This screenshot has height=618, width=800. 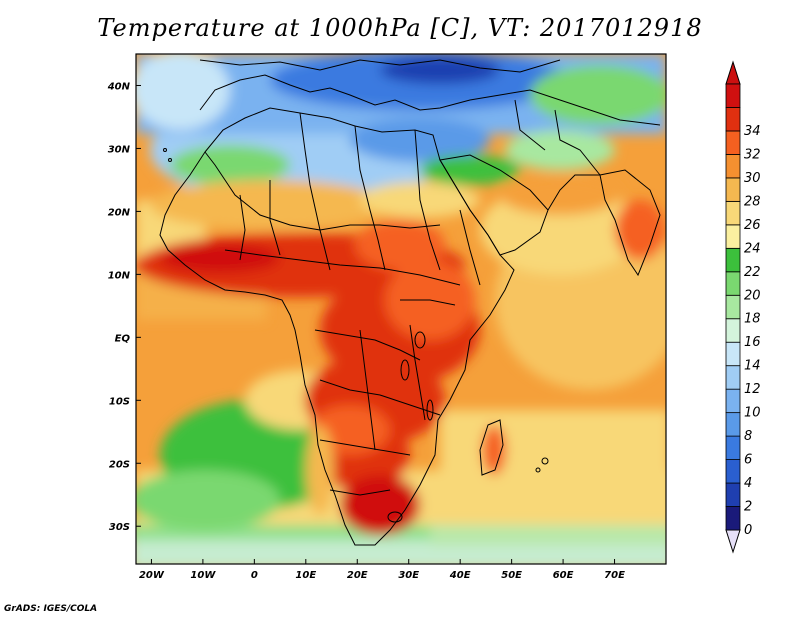 What do you see at coordinates (752, 389) in the screenshot?
I see `colorbar-label: 12` at bounding box center [752, 389].